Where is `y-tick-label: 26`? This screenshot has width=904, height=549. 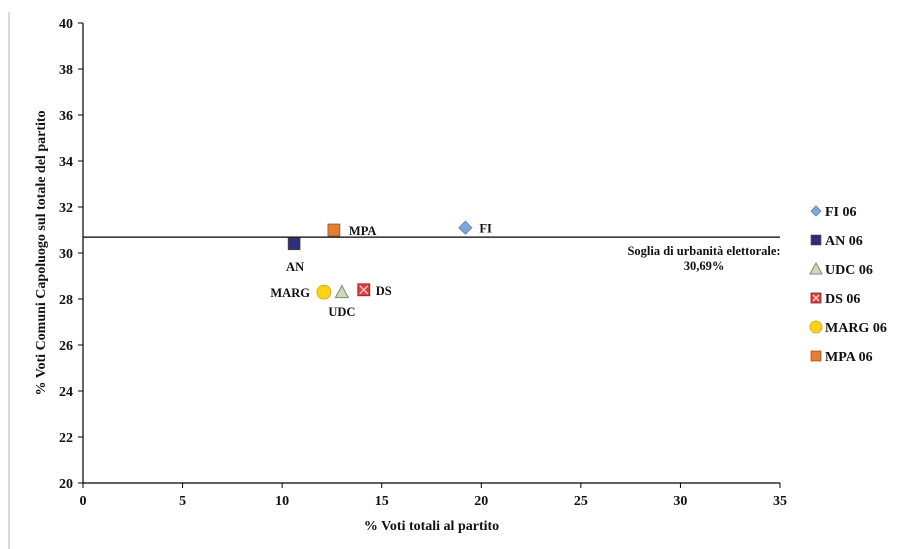 y-tick-label: 26 is located at coordinates (66, 346).